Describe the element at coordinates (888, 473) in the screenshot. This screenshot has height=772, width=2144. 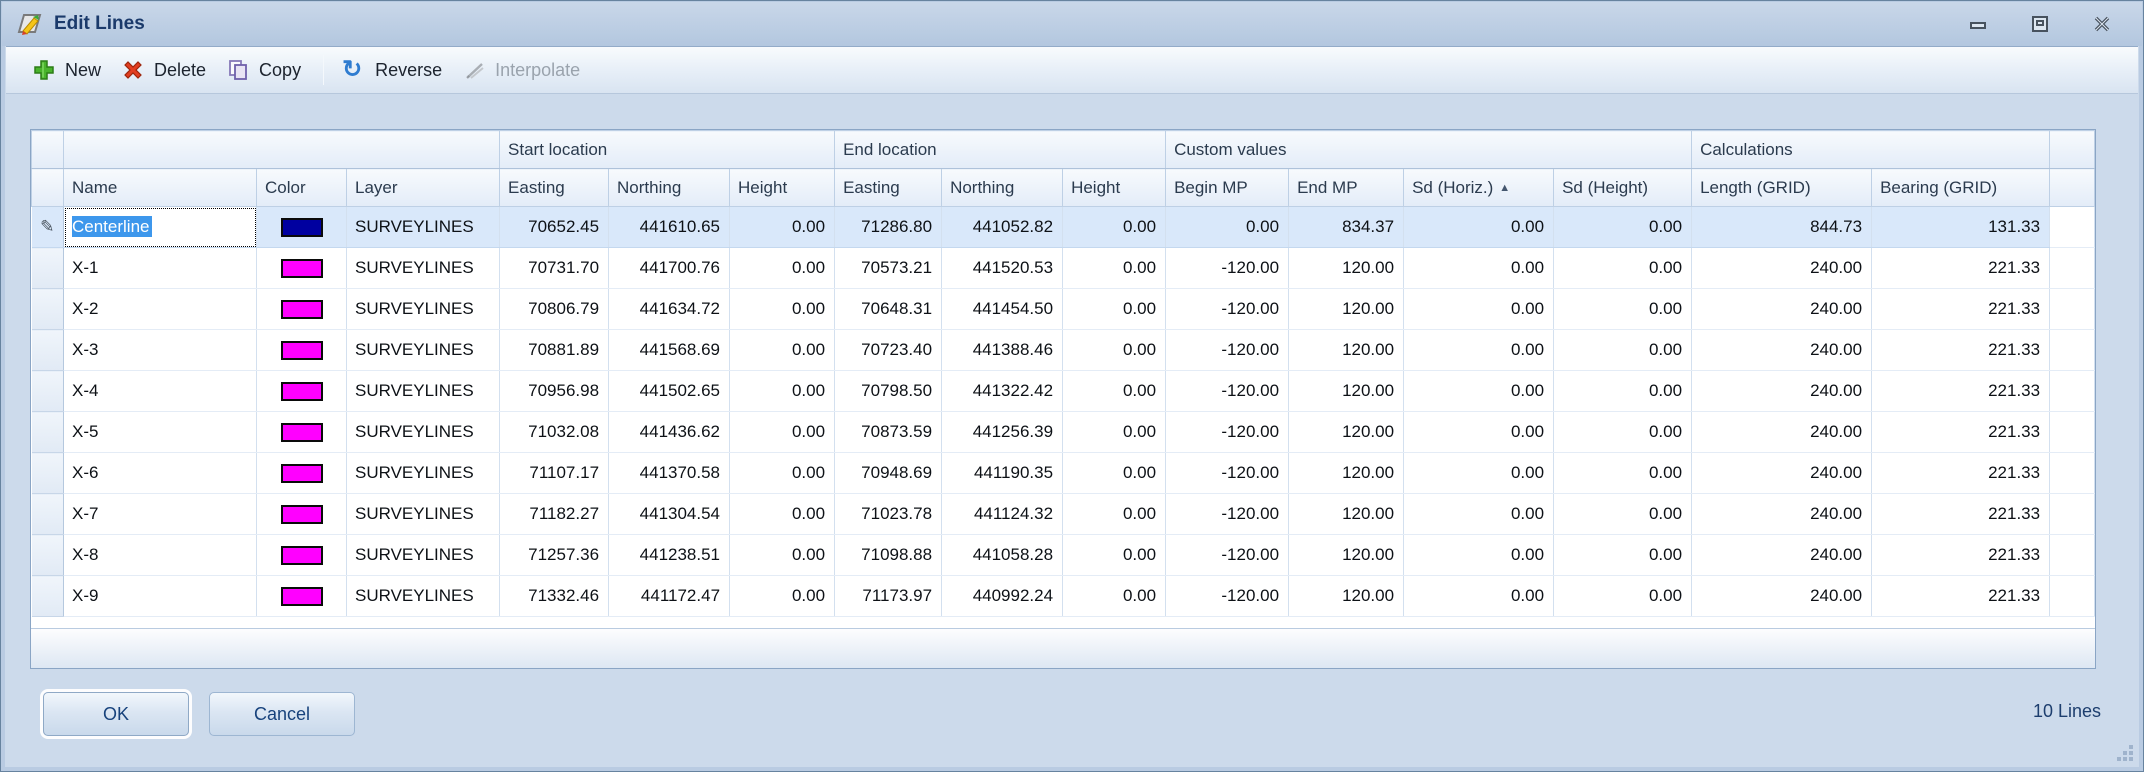
I see `end-easting-cell: 70948.69` at that location.